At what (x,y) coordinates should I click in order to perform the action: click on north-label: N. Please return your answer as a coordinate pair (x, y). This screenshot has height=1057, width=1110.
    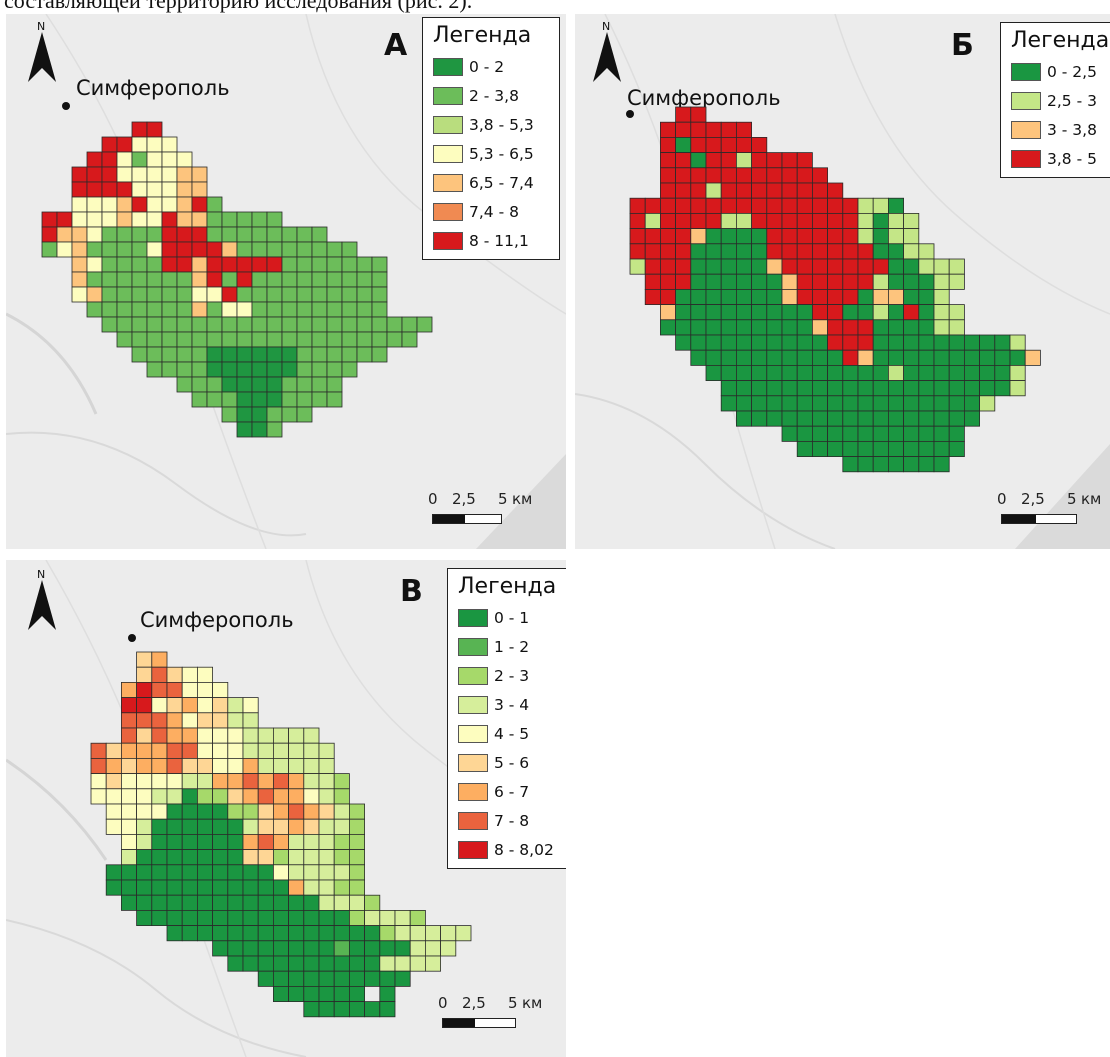
    Looking at the image, I should click on (41, 574).